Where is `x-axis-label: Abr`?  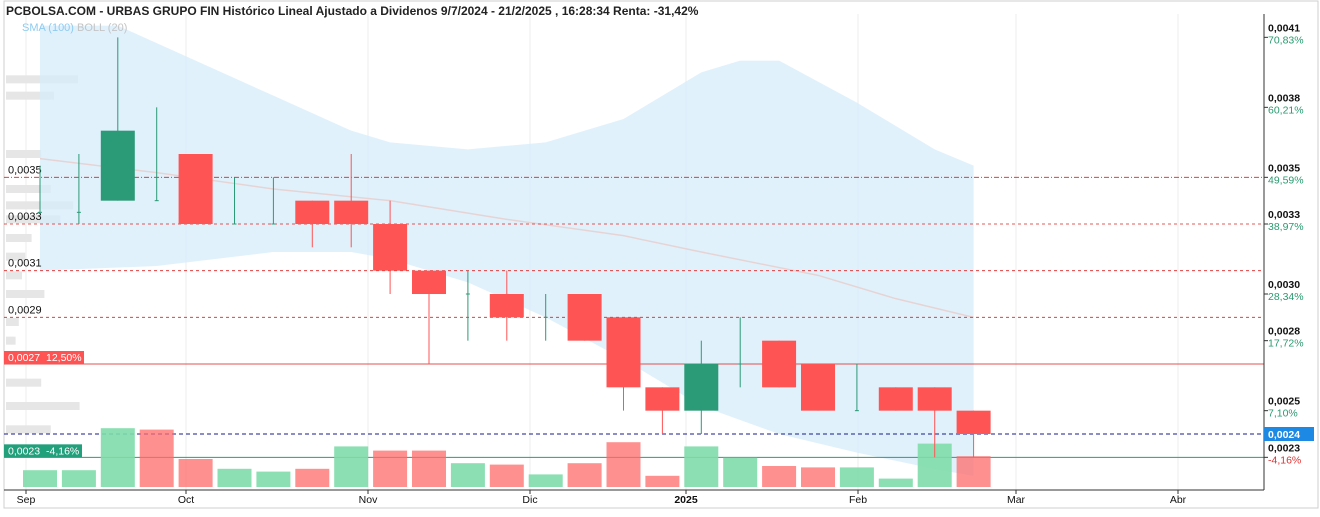 x-axis-label: Abr is located at coordinates (1178, 500).